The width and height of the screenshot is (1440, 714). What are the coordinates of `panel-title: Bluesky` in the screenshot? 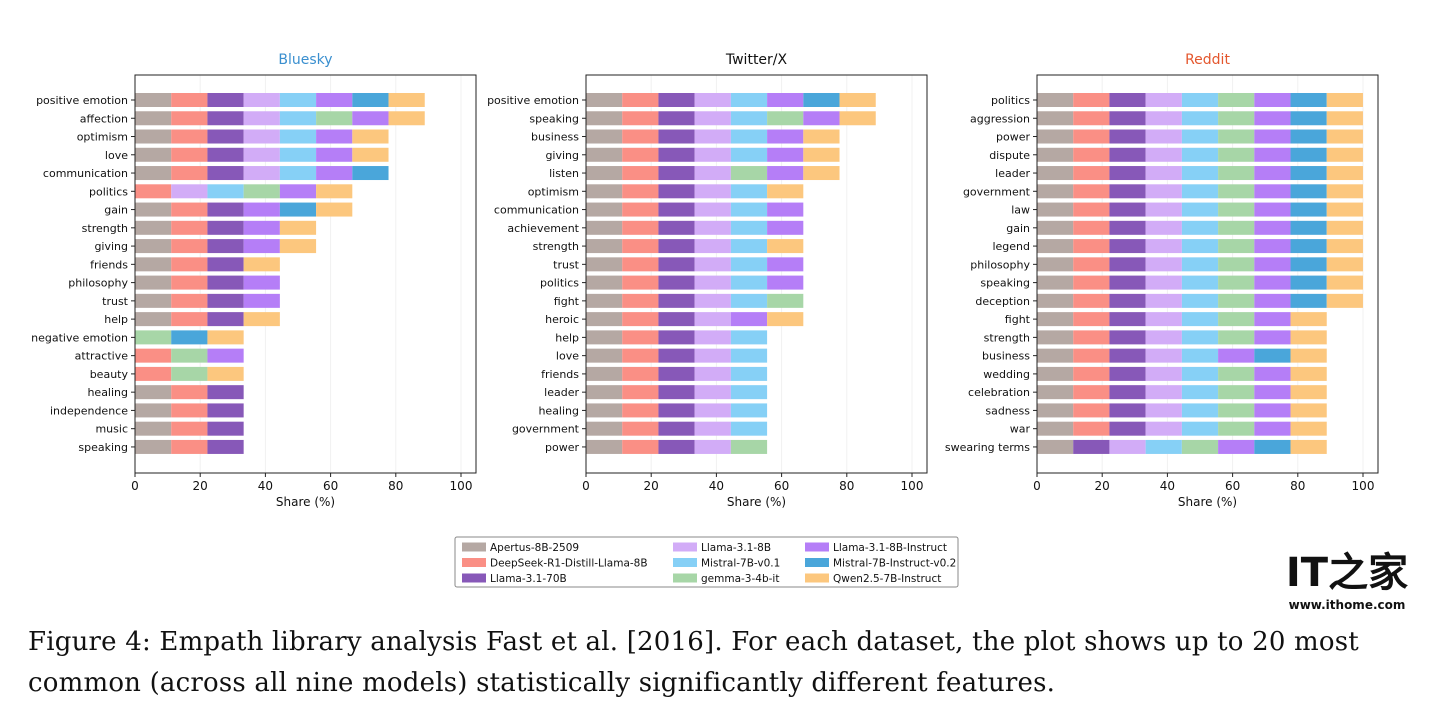 It's located at (305, 60).